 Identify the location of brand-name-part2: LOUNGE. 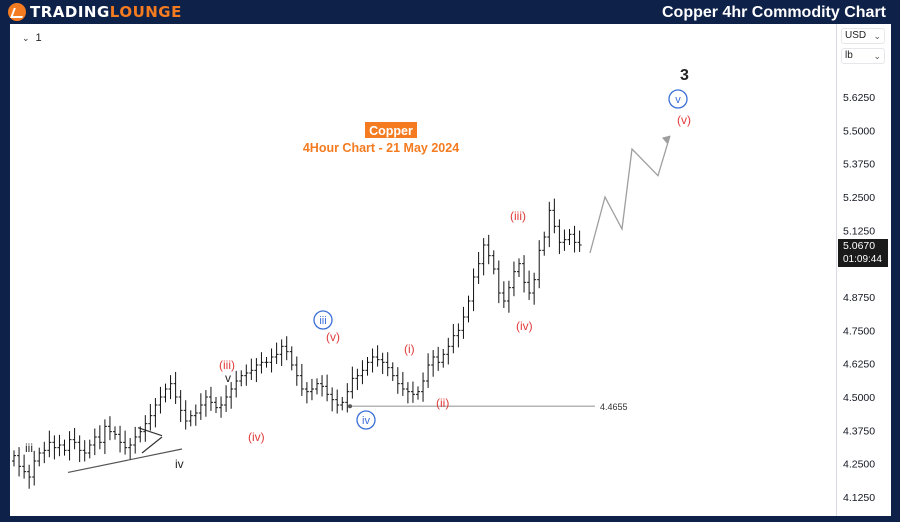
(145, 12).